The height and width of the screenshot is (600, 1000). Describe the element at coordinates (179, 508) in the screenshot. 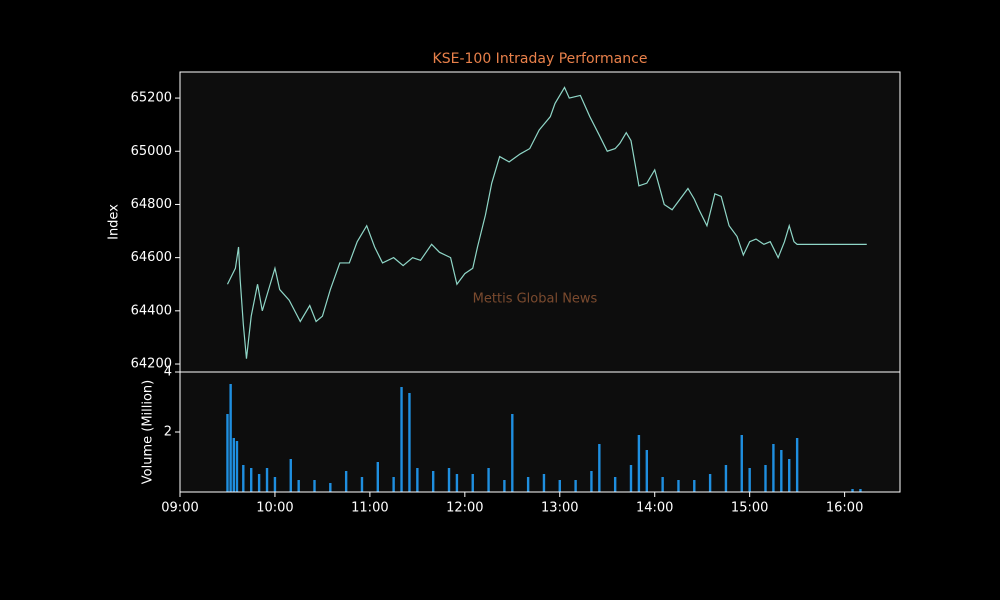

I see `x-tick-label: 09:00` at that location.